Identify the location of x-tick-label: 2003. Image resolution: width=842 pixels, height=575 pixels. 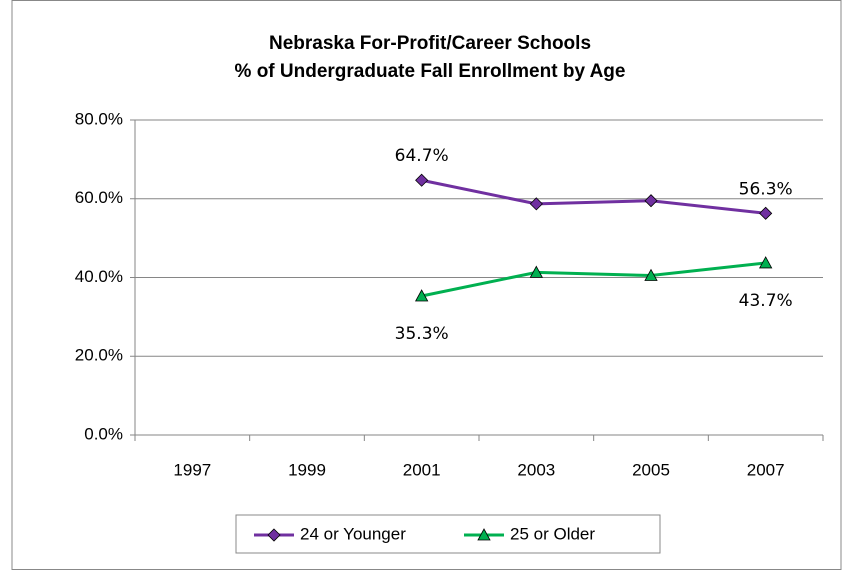
(536, 469).